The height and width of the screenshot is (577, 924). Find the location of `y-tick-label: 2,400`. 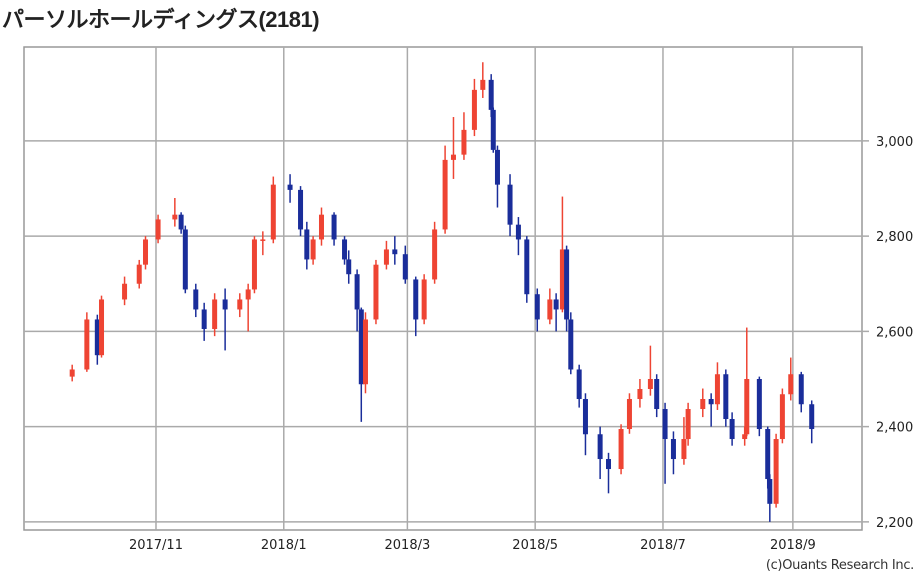

y-tick-label: 2,400 is located at coordinates (894, 428).